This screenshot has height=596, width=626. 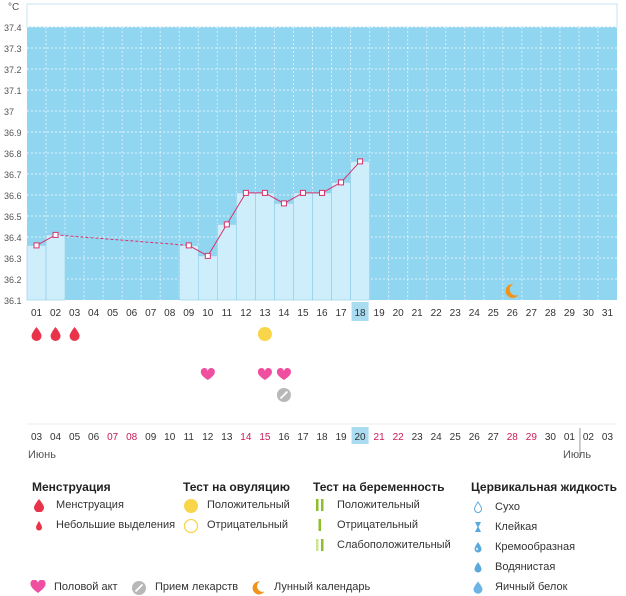 What do you see at coordinates (513, 313) in the screenshot?
I see `cycle-day-label: 26` at bounding box center [513, 313].